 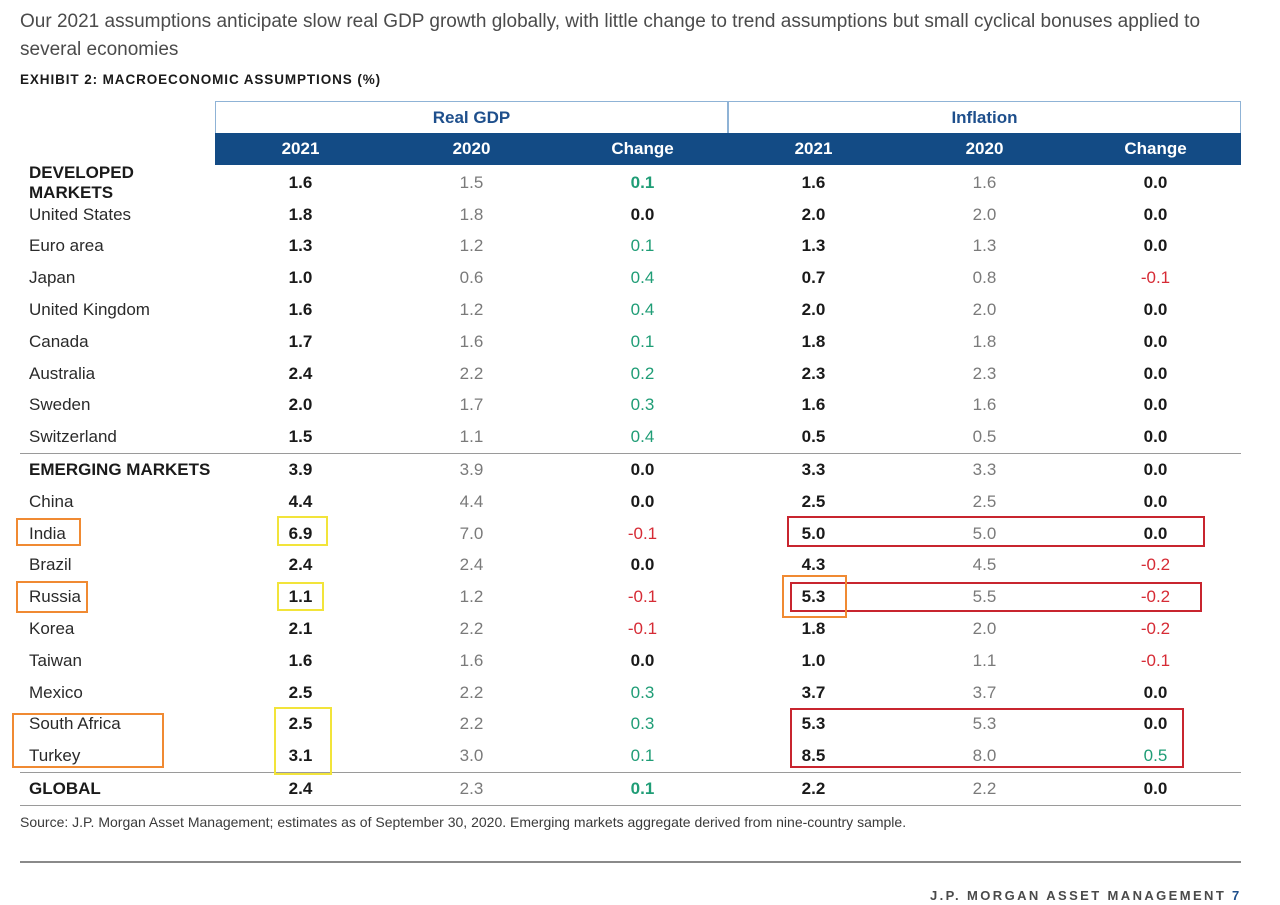 What do you see at coordinates (984, 565) in the screenshot?
I see `inflation-2020-cell: 4.5` at bounding box center [984, 565].